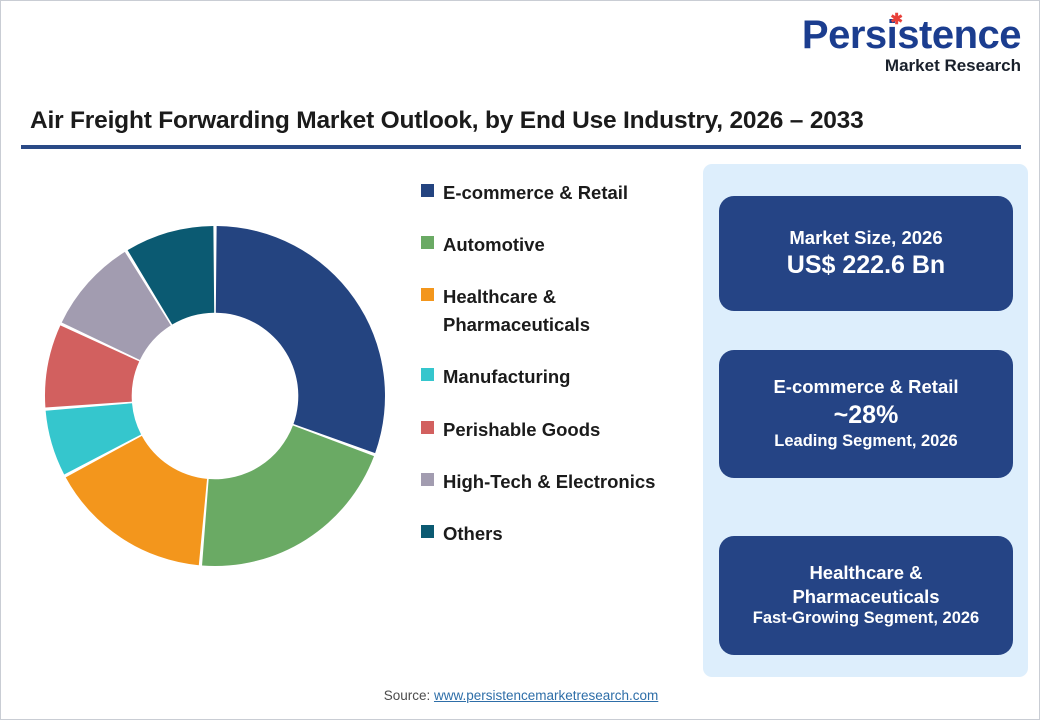  I want to click on legend-item-perishable-goods: Perishable Goods, so click(561, 430).